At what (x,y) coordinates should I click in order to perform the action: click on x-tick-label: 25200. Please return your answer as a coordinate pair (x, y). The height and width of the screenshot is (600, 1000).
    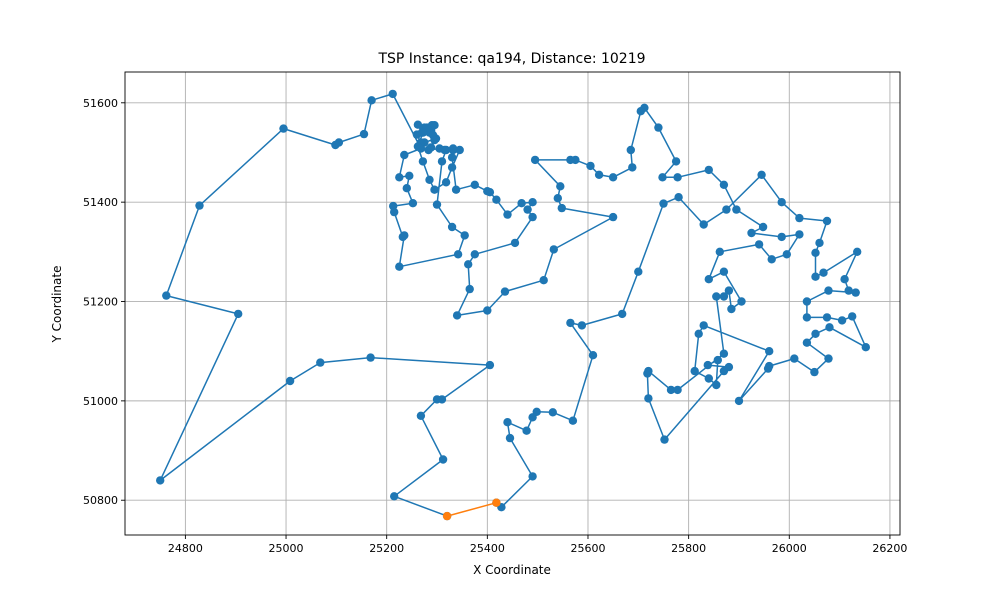
    Looking at the image, I should click on (386, 548).